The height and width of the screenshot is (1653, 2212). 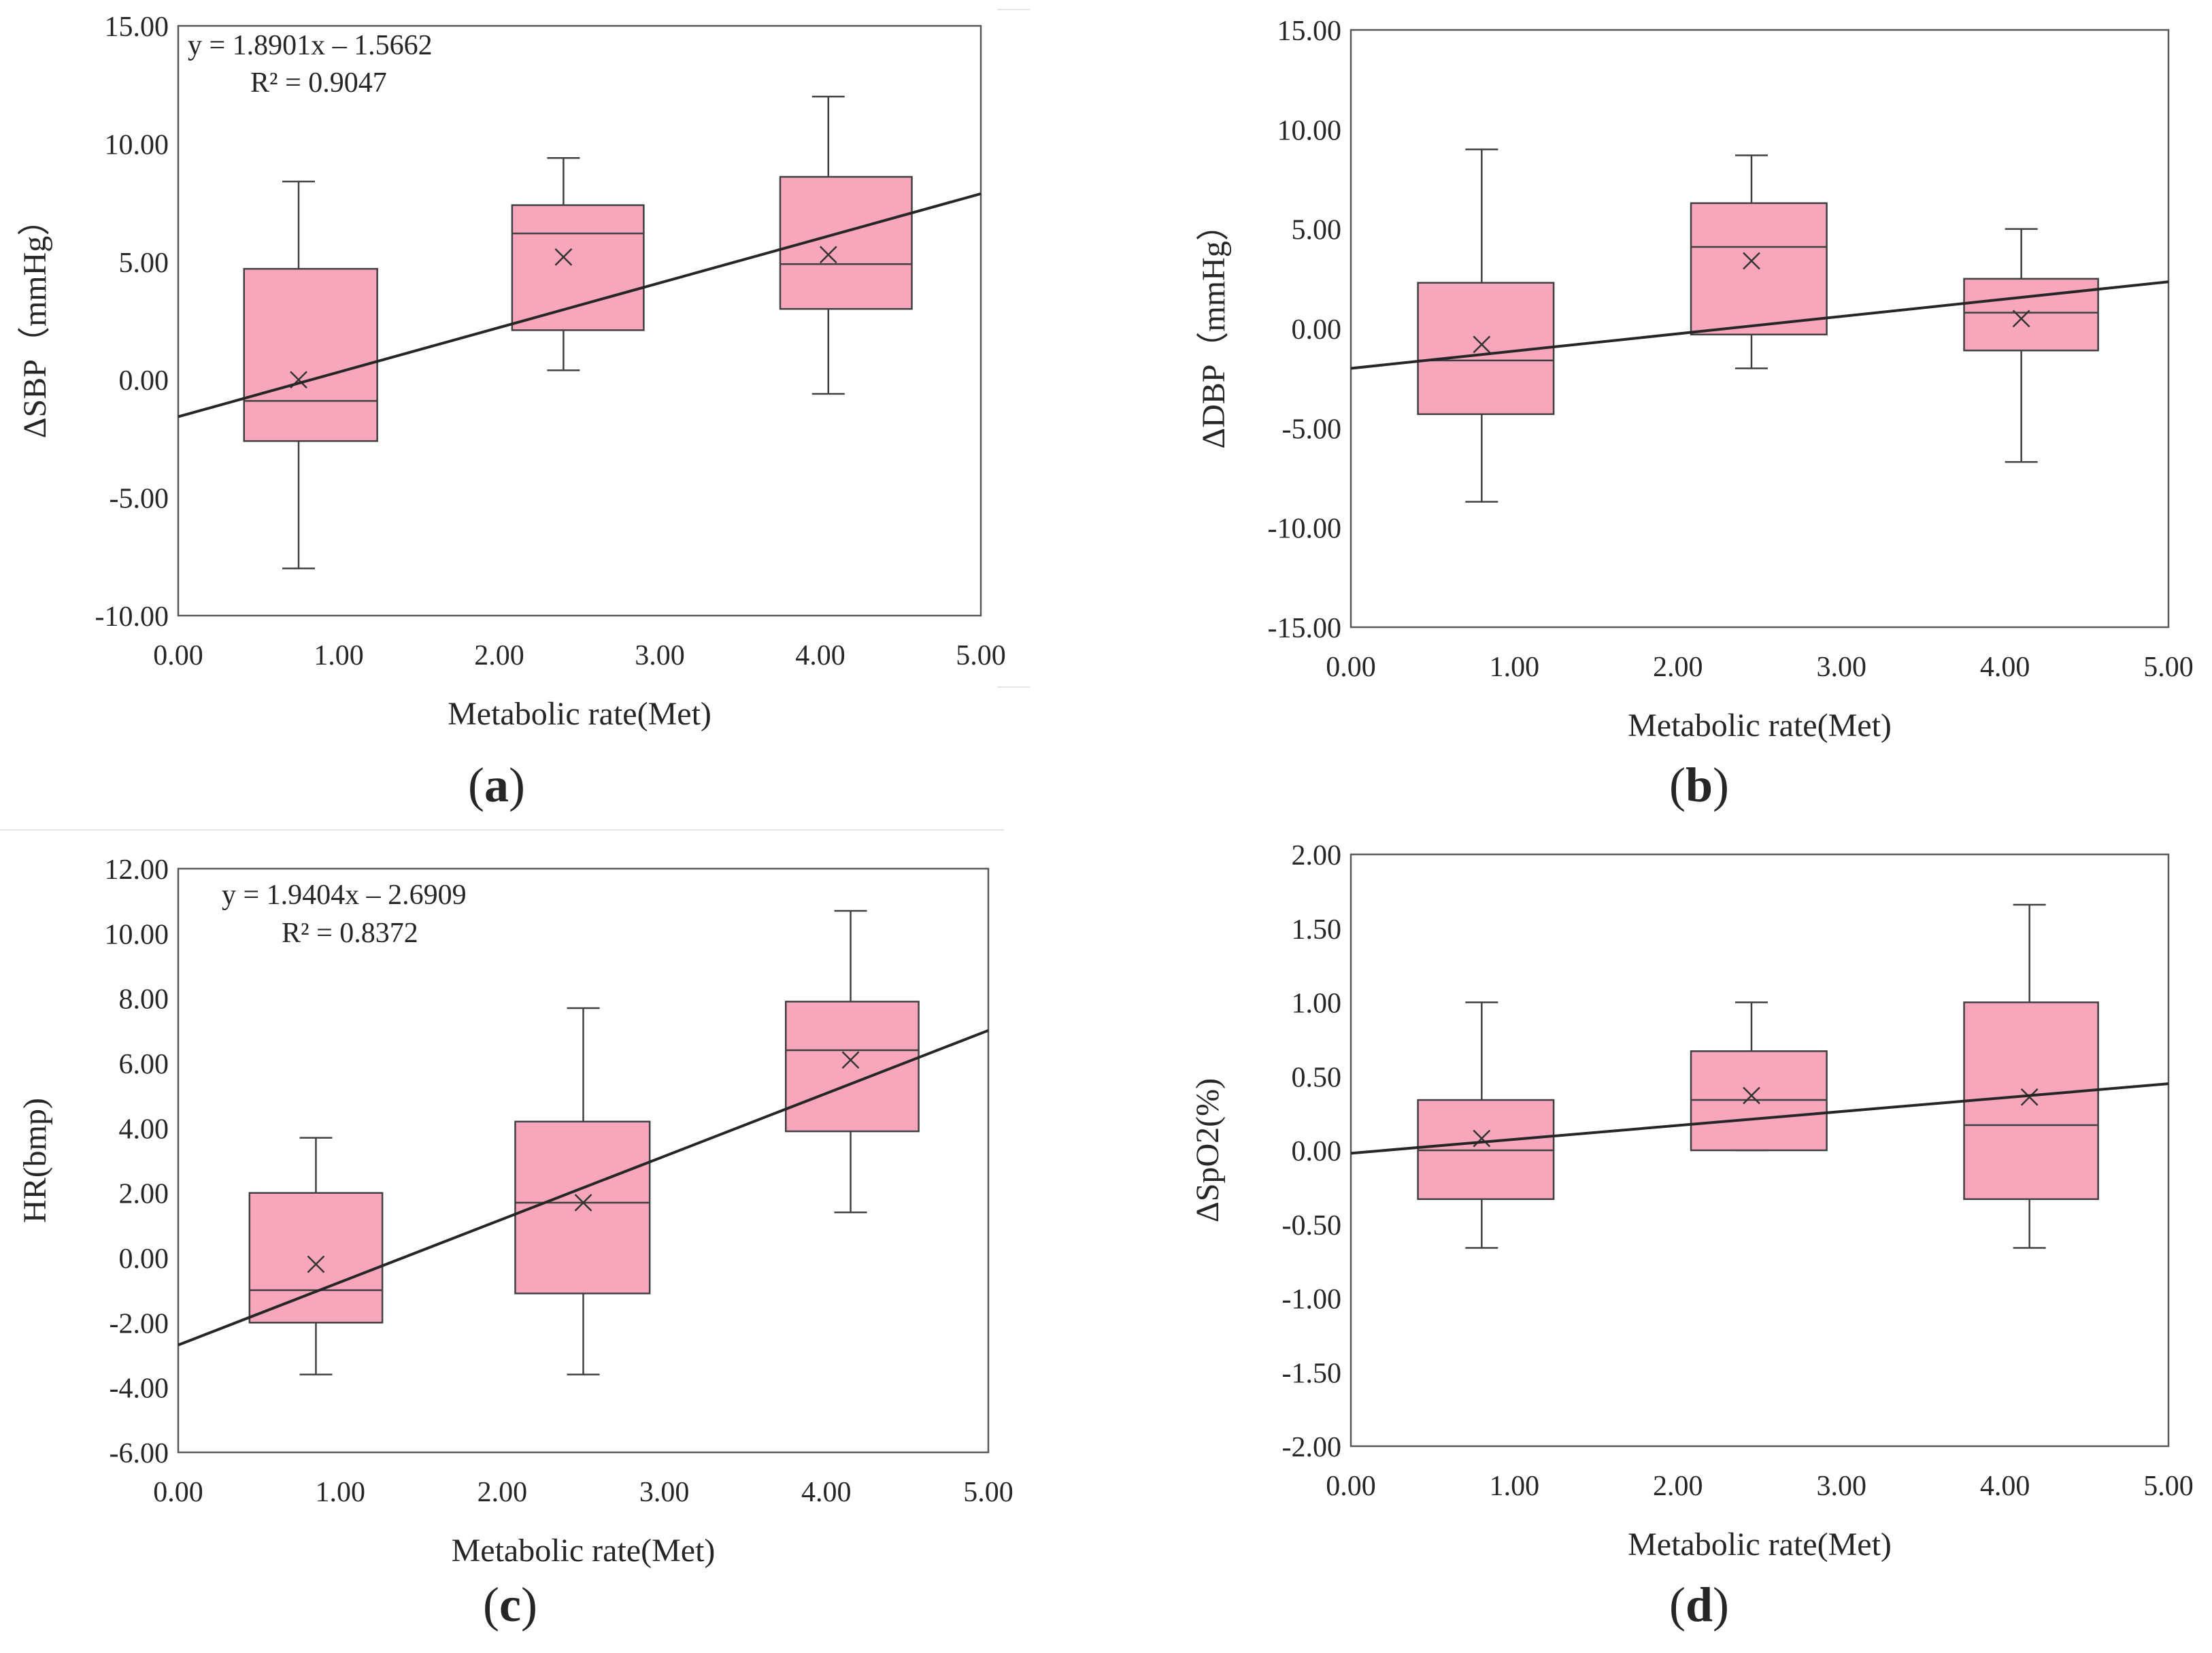 I want to click on y-tick-label: -1.00, so click(x=1312, y=1300).